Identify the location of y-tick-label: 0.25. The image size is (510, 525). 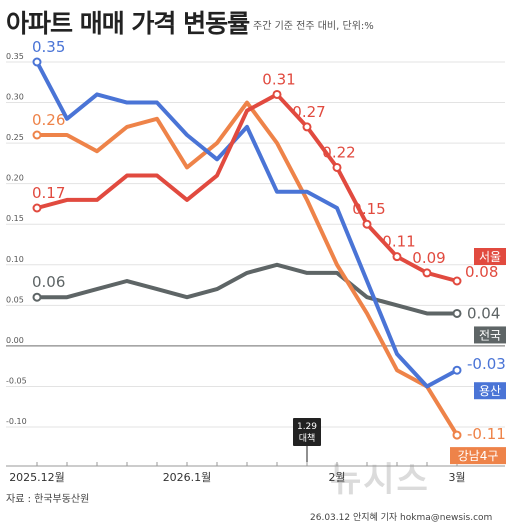
(15, 137).